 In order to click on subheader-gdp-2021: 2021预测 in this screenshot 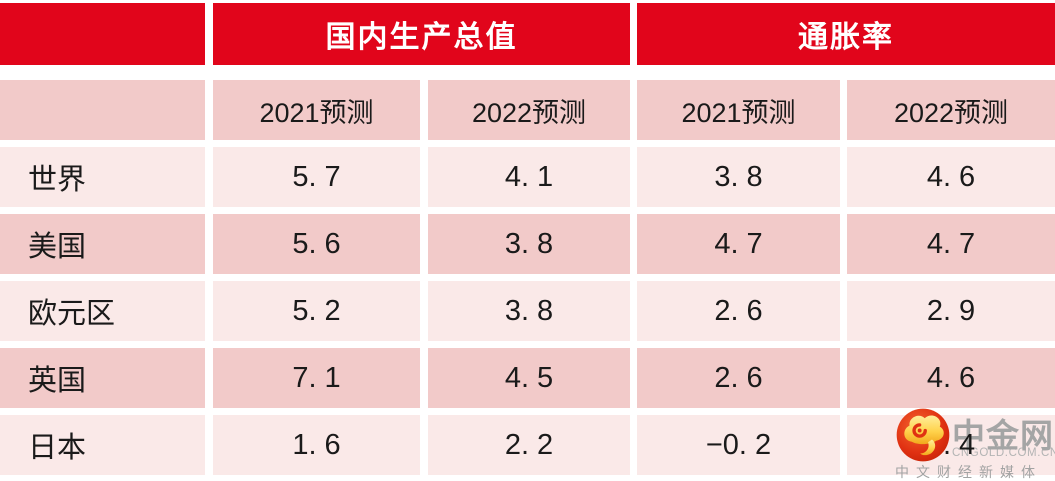, I will do `click(316, 110)`.